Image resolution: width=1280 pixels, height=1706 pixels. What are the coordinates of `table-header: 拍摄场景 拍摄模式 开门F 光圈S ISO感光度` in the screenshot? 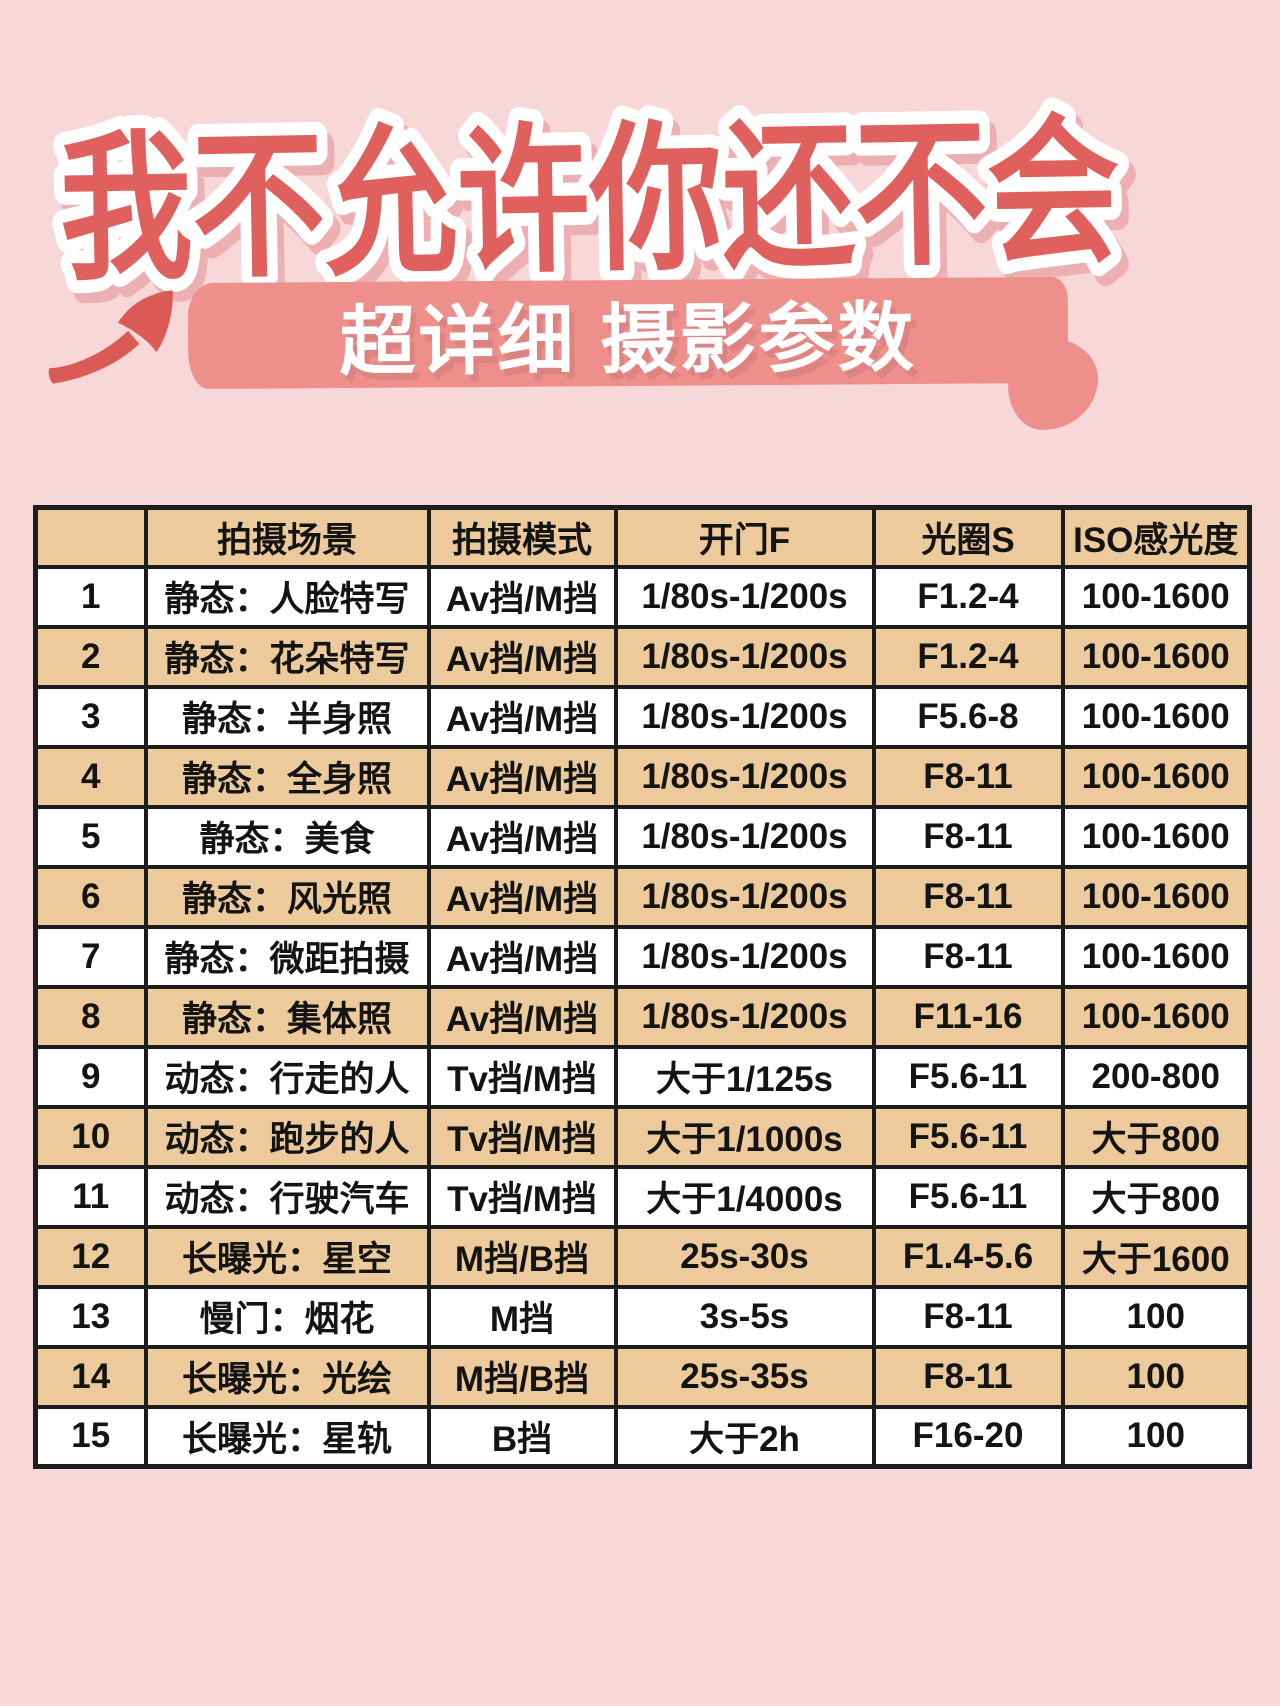 It's located at (642, 537).